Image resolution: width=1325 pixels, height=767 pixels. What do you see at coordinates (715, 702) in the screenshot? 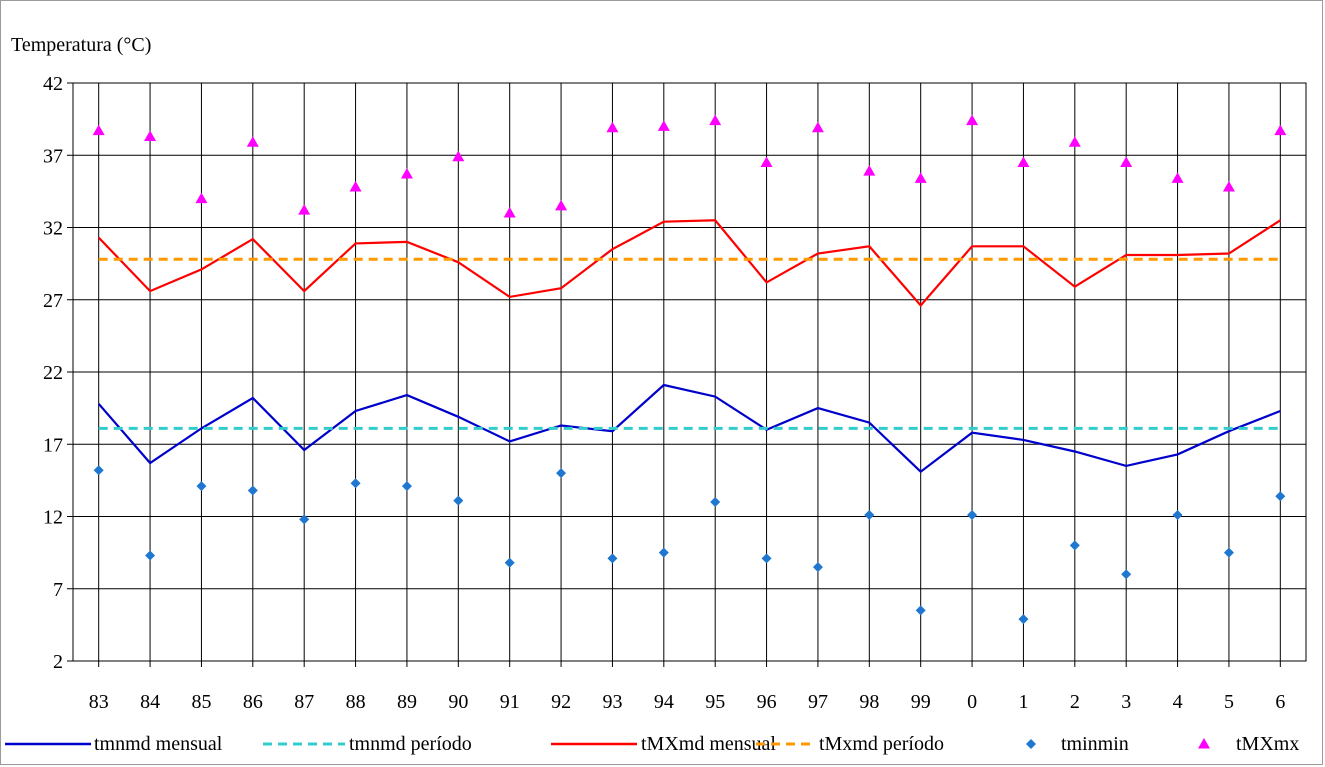
I see `x-tick-label: 95` at bounding box center [715, 702].